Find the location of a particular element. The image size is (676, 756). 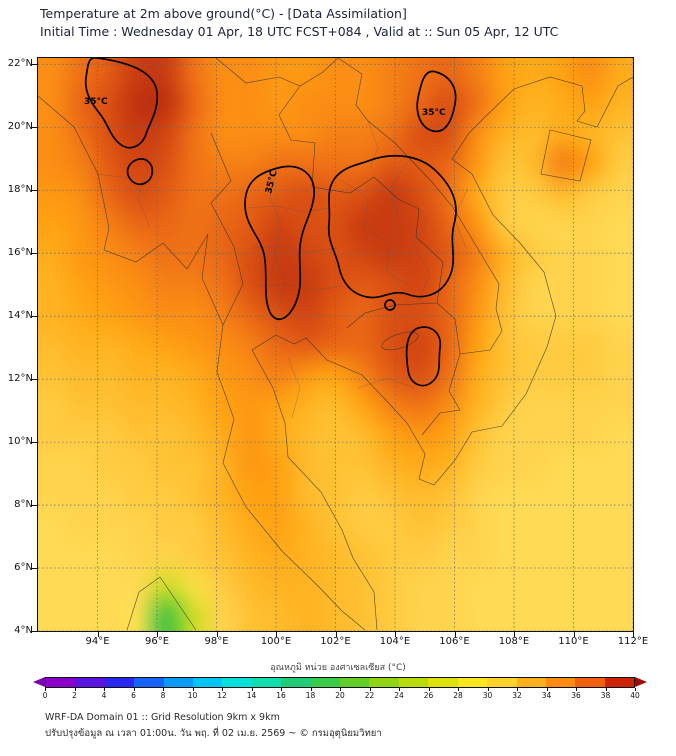

border-china-north is located at coordinates (277, 72).